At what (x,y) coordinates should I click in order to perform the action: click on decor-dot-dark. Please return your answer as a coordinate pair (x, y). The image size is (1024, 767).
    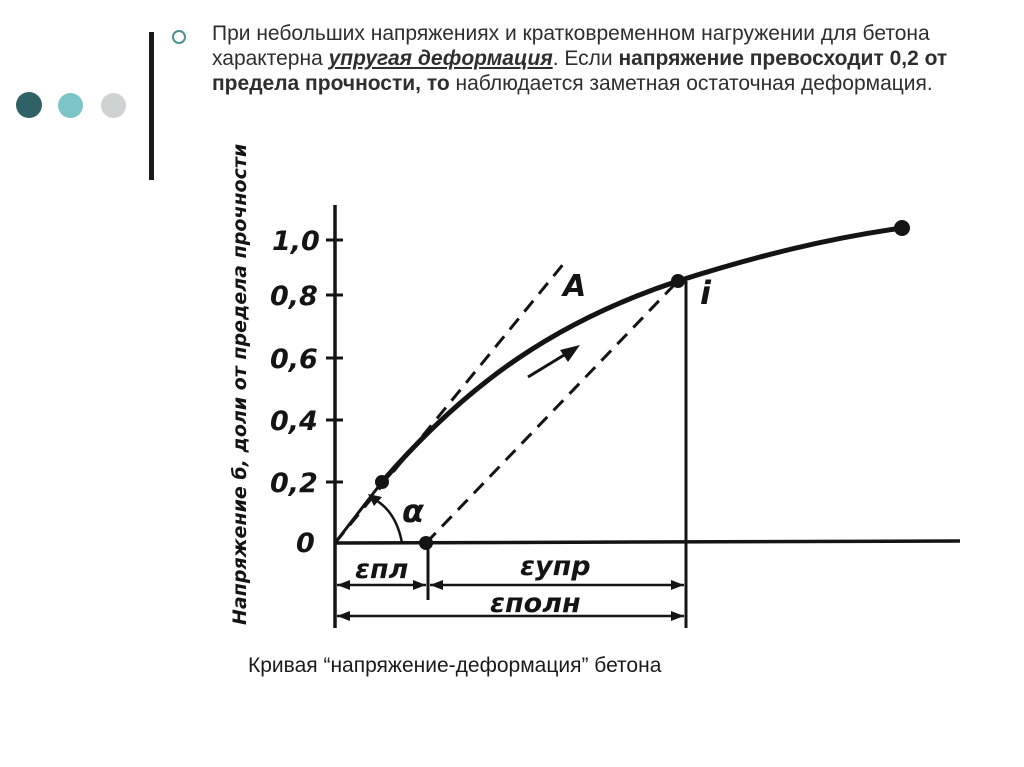
    Looking at the image, I should click on (29, 105).